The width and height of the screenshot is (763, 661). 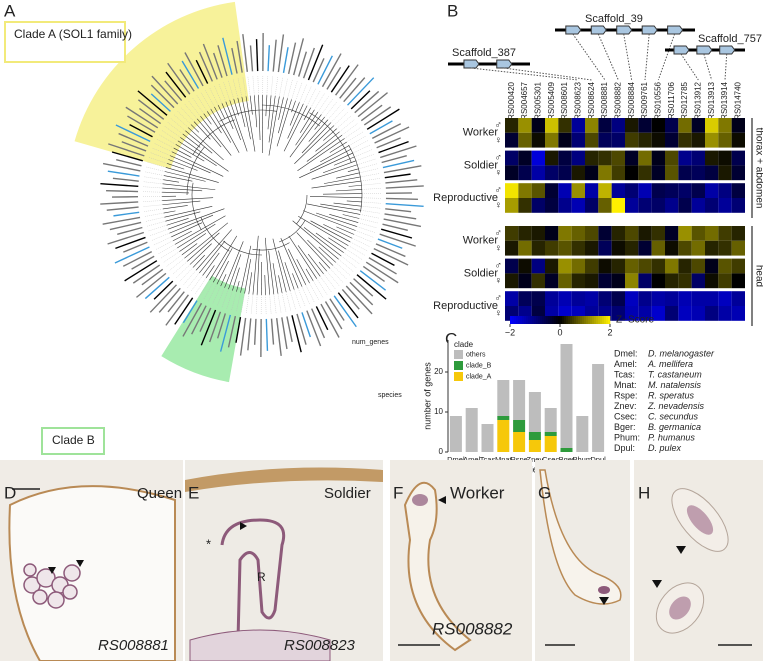 I want to click on species-abbr: Znev:, so click(x=625, y=406).